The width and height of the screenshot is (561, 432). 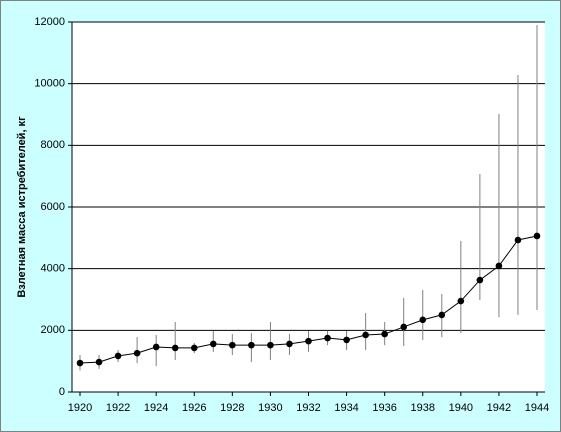 What do you see at coordinates (53, 330) in the screenshot?
I see `y-tick-label: 2000` at bounding box center [53, 330].